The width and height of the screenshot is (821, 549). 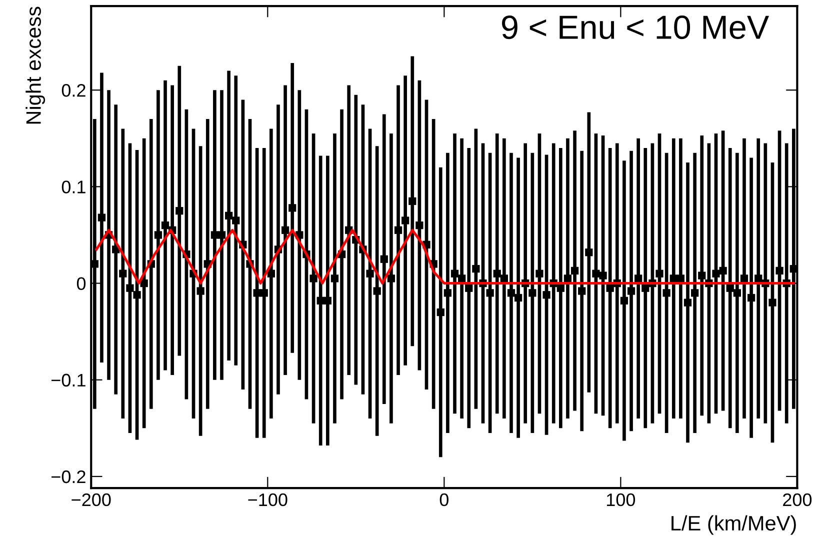 I want to click on y-axis-title: Night excess, so click(x=36, y=65).